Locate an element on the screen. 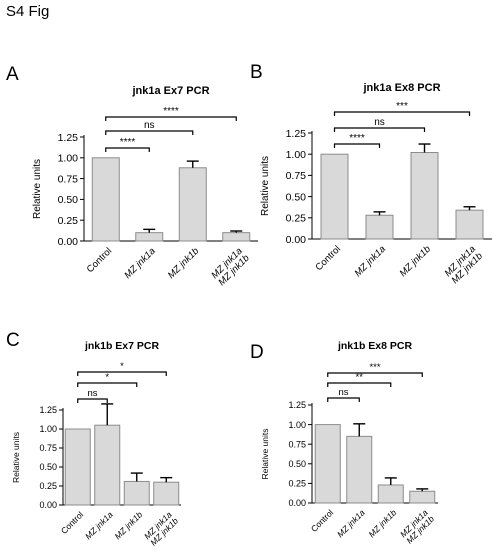 This screenshot has width=493, height=550. significance-label: *** is located at coordinates (374, 367).